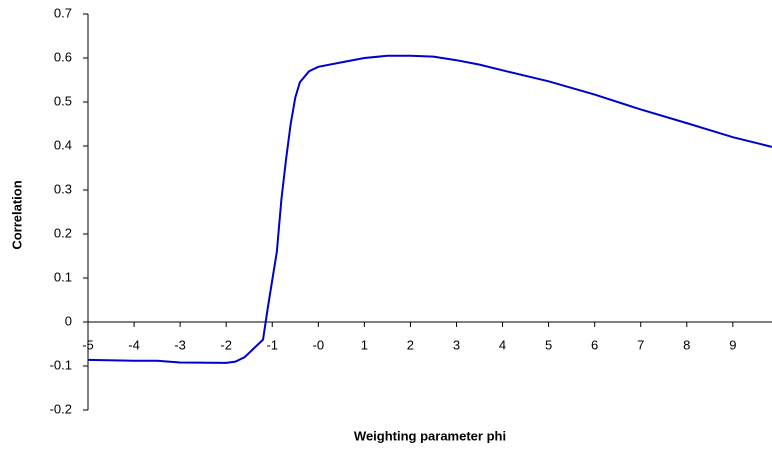 The height and width of the screenshot is (454, 772). Describe the element at coordinates (502, 344) in the screenshot. I see `x-tick-label: 4` at that location.